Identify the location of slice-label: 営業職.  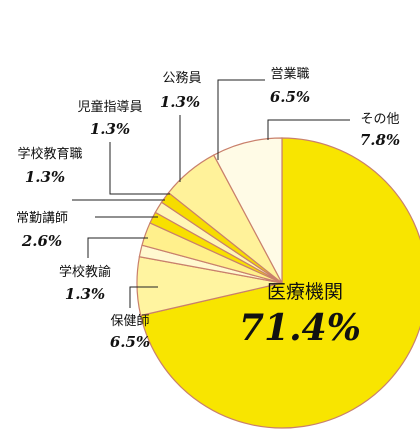
(289, 74).